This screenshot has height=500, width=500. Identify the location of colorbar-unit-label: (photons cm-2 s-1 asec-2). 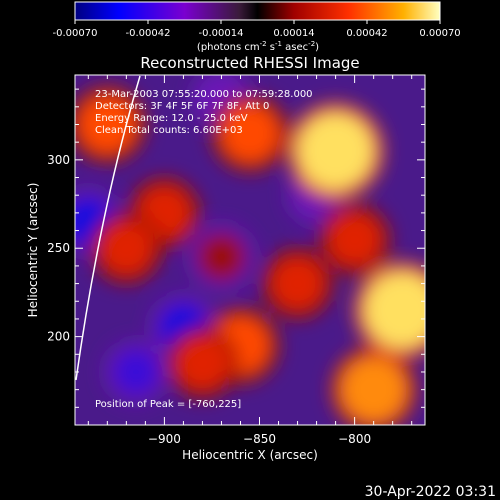
(258, 46).